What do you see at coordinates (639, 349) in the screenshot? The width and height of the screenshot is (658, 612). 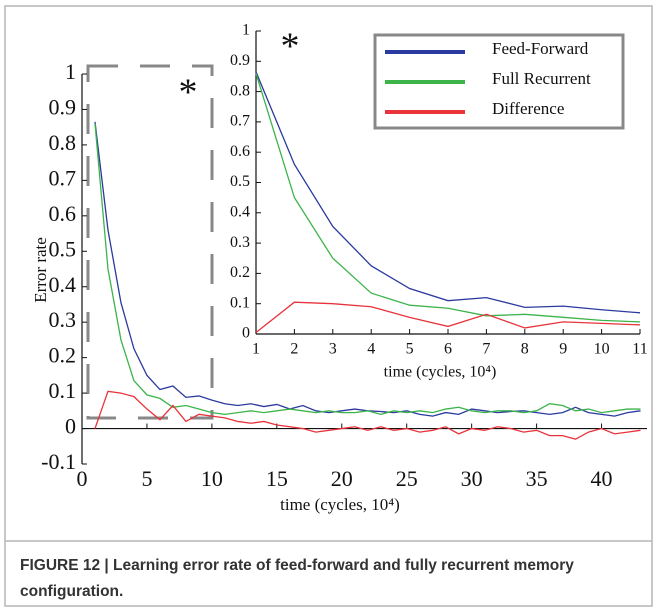 I see `x-tick-label: 11` at bounding box center [639, 349].